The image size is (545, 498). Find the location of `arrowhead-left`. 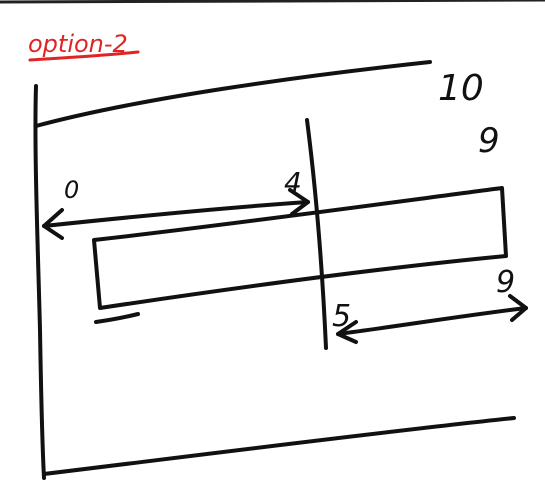

arrowhead-left is located at coordinates (53, 224).